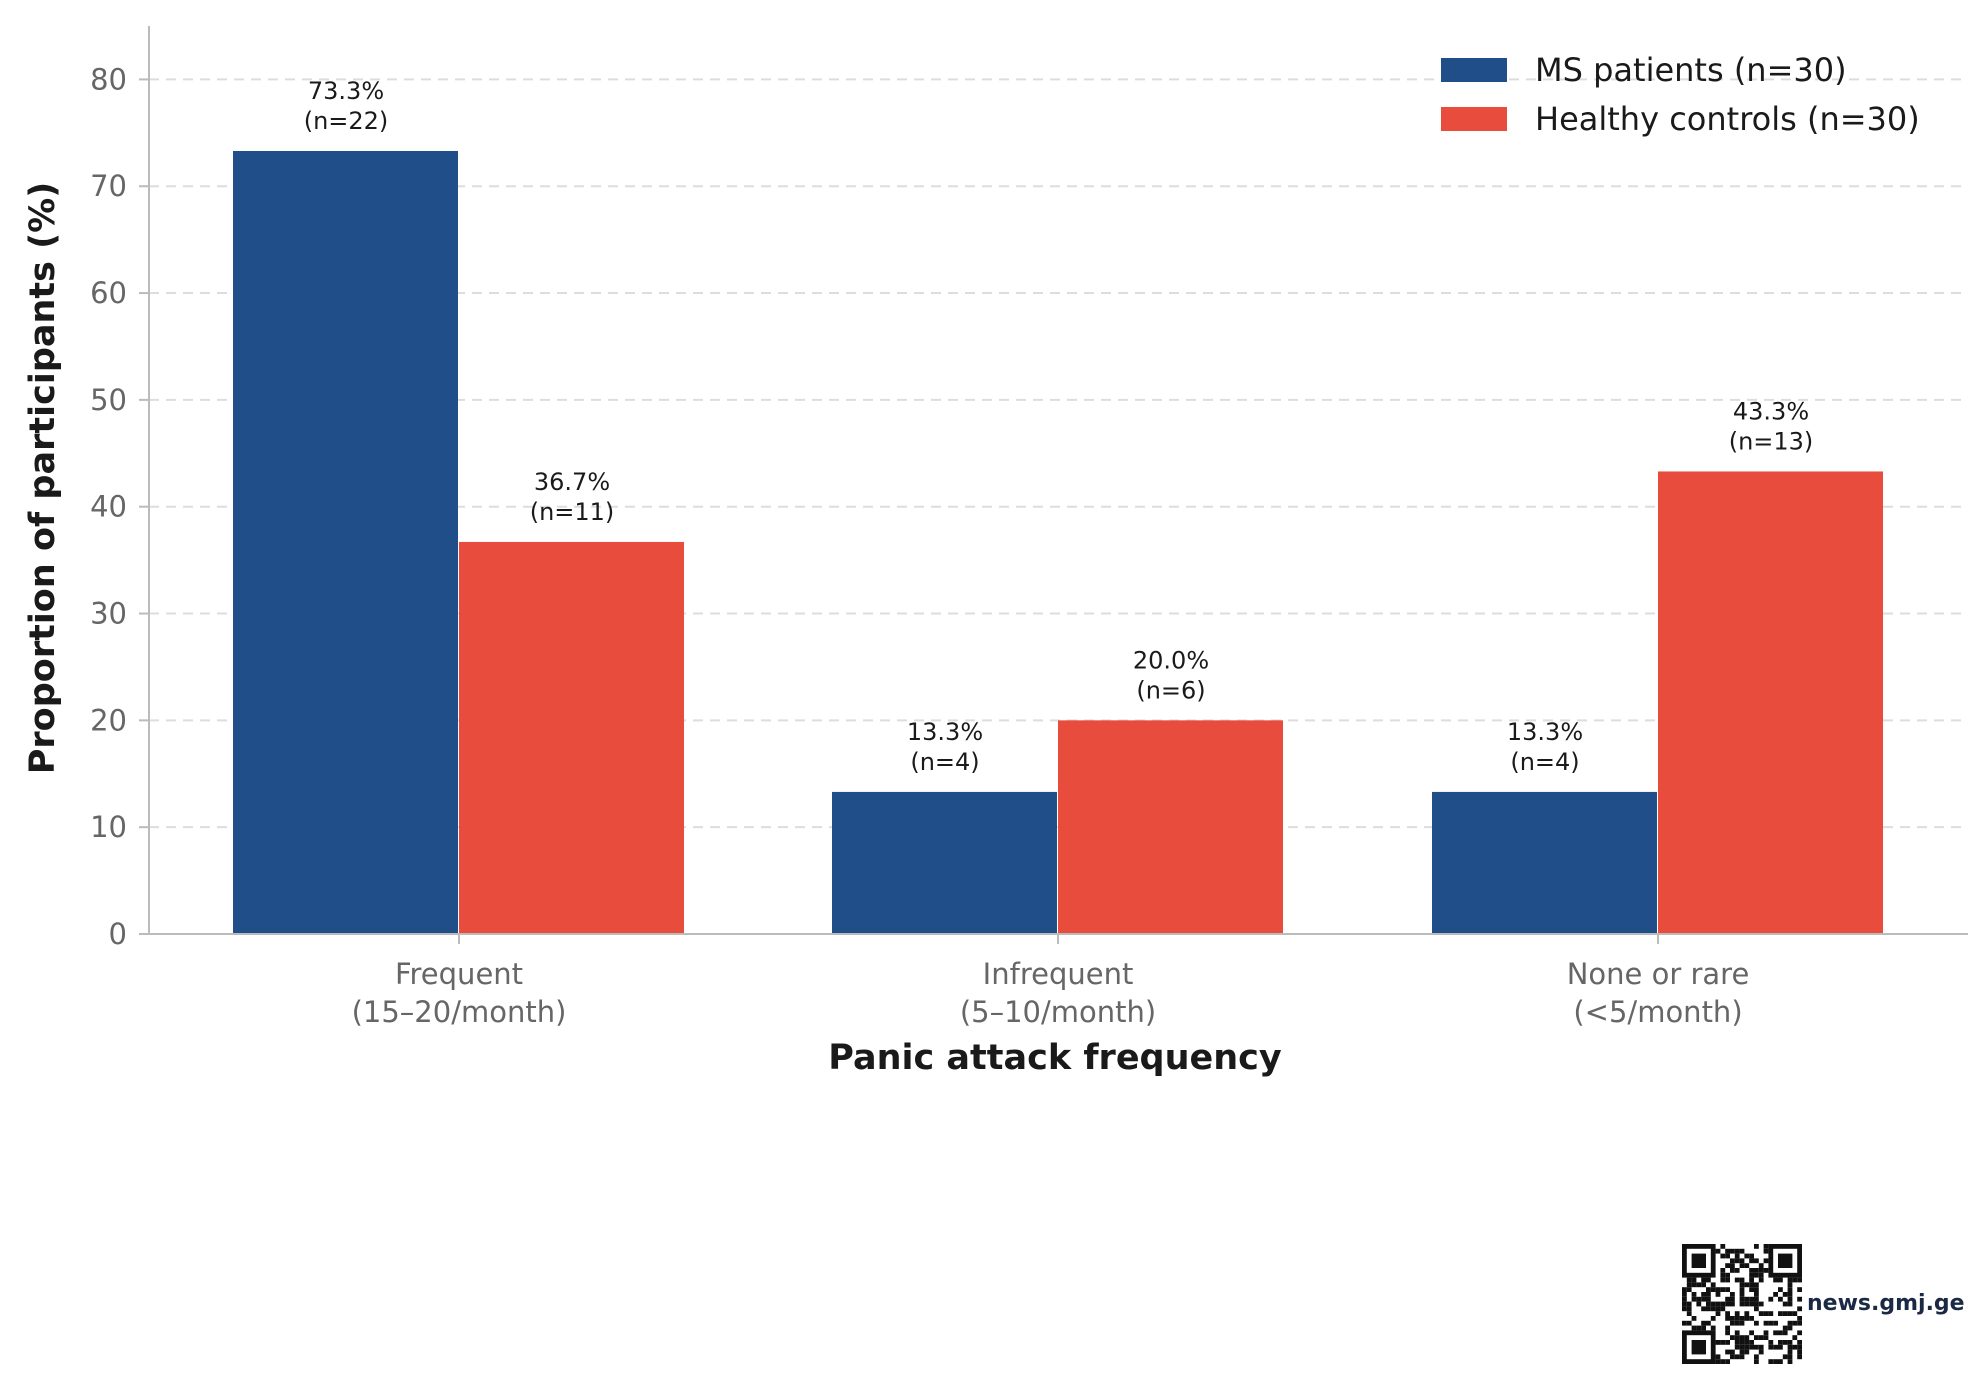 The image size is (1984, 1378). Describe the element at coordinates (108, 79) in the screenshot. I see `y-tick-label: 80` at that location.